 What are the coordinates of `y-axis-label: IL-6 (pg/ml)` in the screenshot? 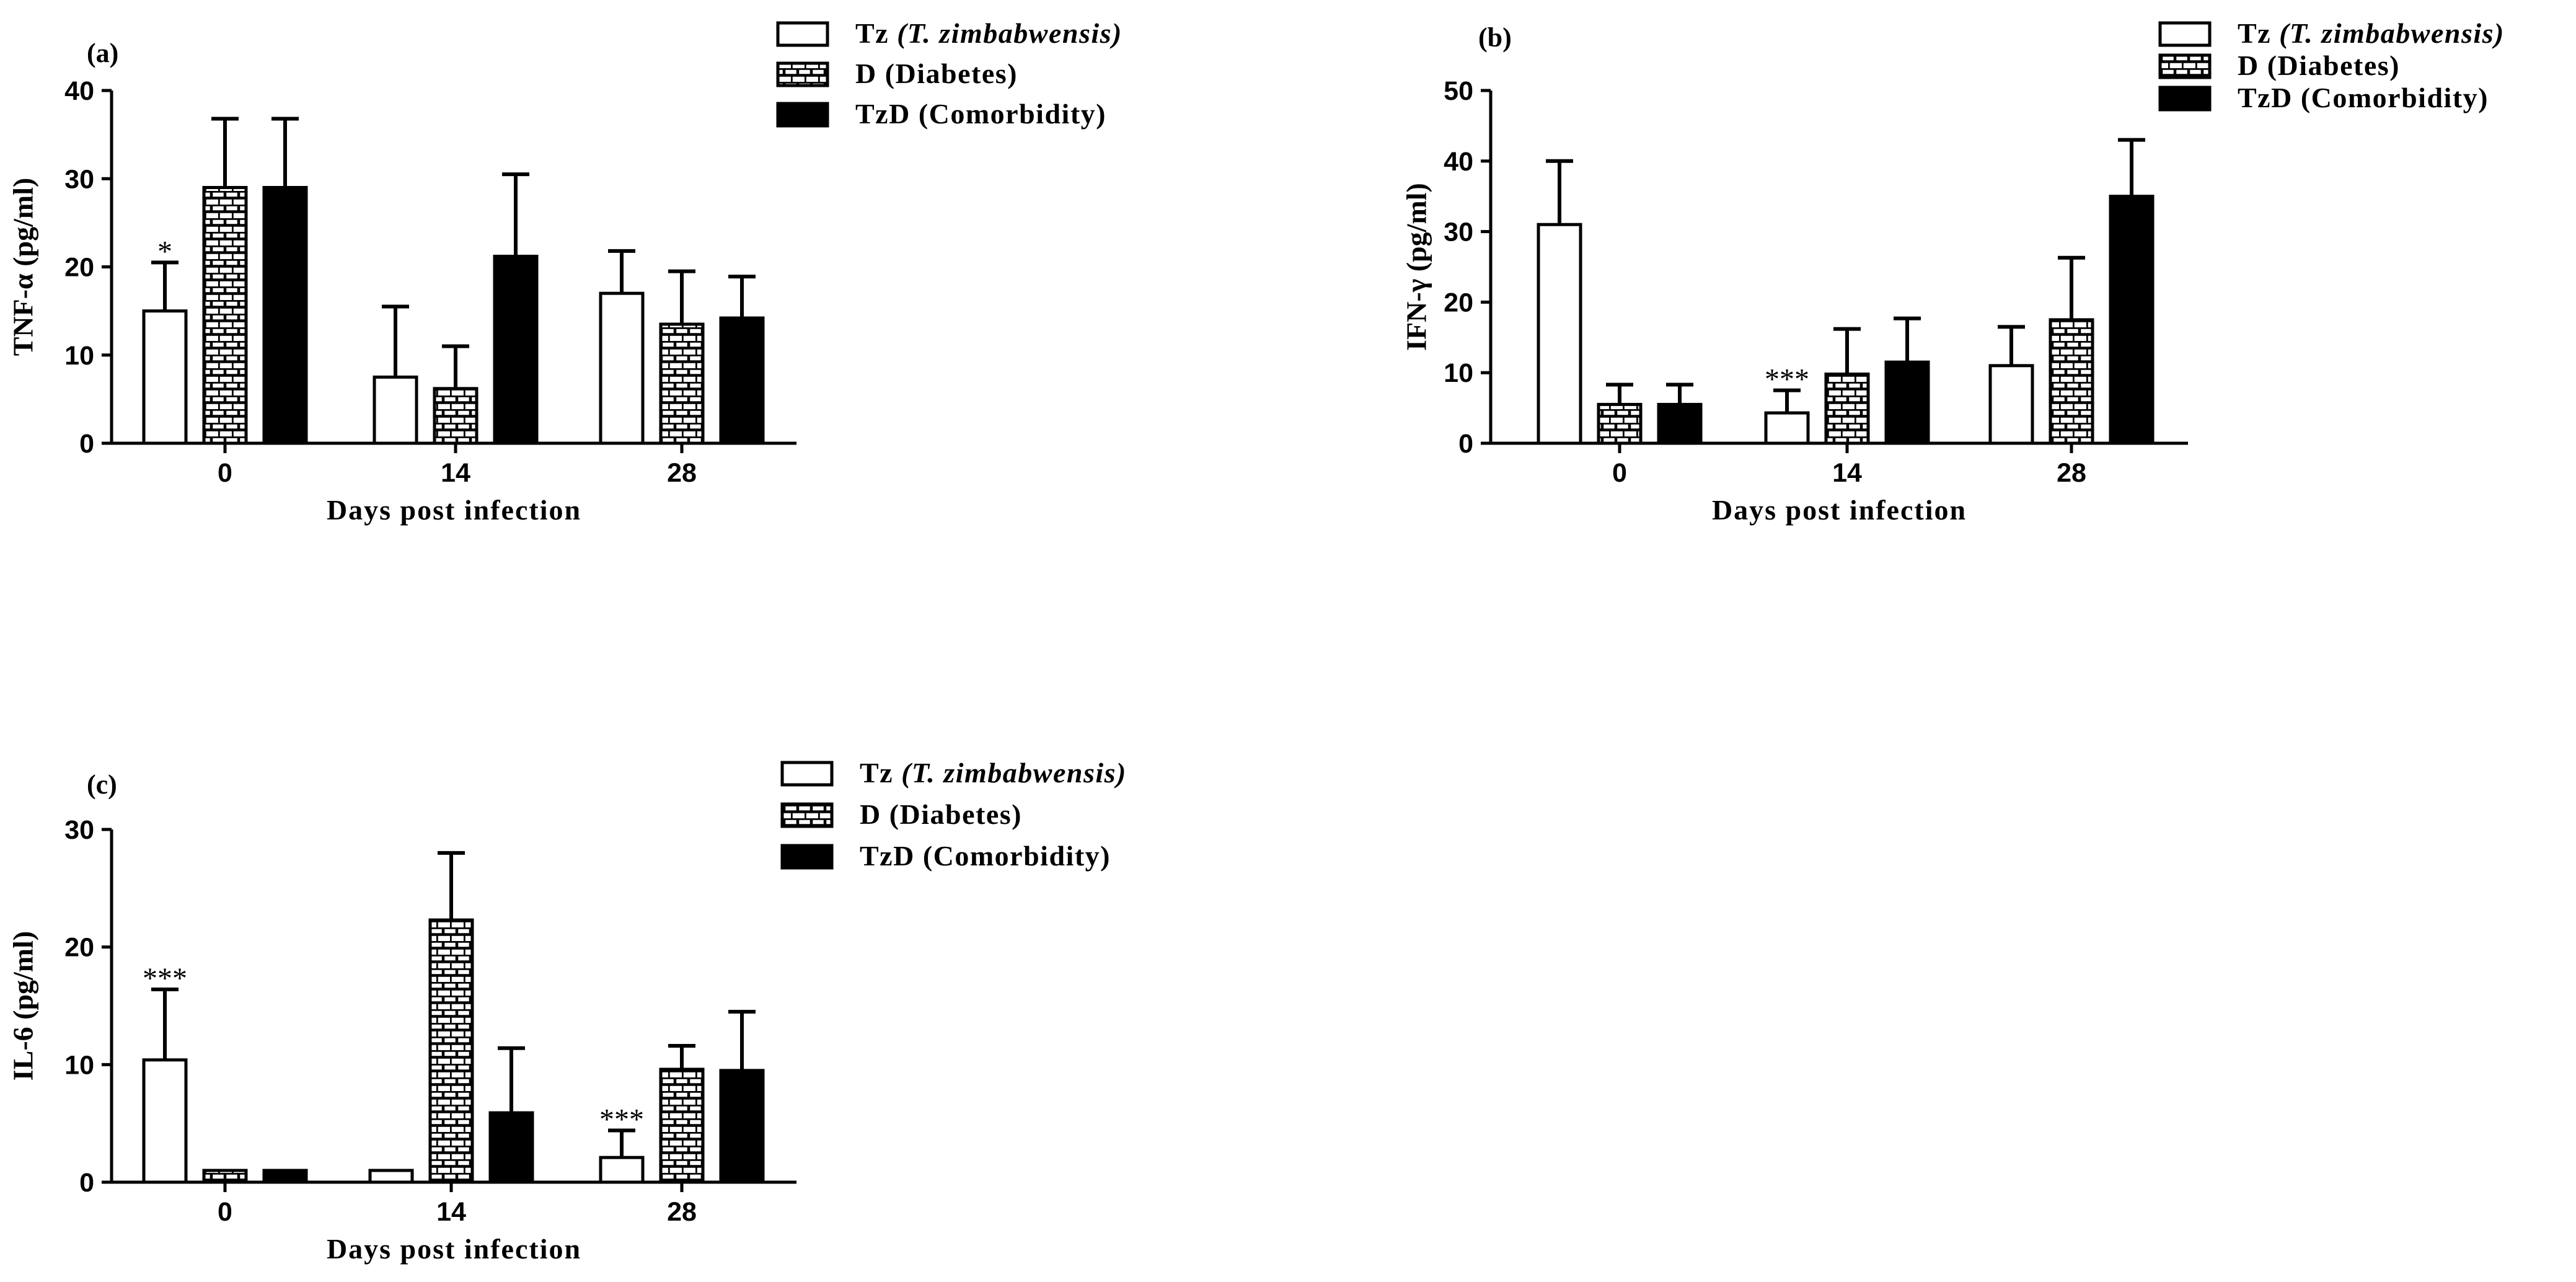 It's located at (23, 1006).